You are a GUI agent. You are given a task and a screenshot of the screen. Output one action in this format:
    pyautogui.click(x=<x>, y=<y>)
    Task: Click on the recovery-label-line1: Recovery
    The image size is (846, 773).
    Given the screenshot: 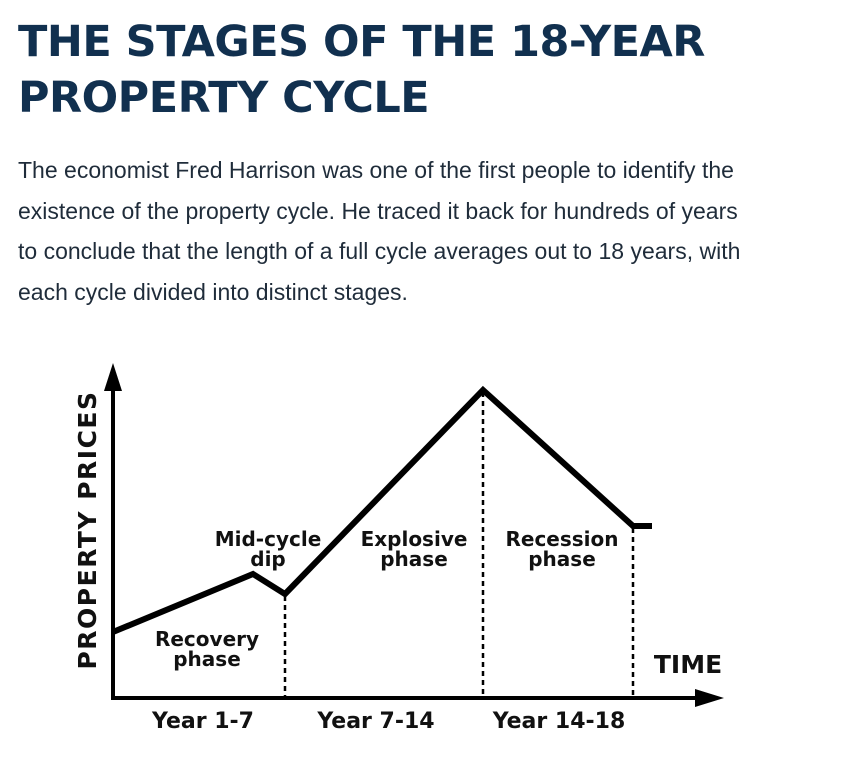 What is the action you would take?
    pyautogui.click(x=207, y=639)
    